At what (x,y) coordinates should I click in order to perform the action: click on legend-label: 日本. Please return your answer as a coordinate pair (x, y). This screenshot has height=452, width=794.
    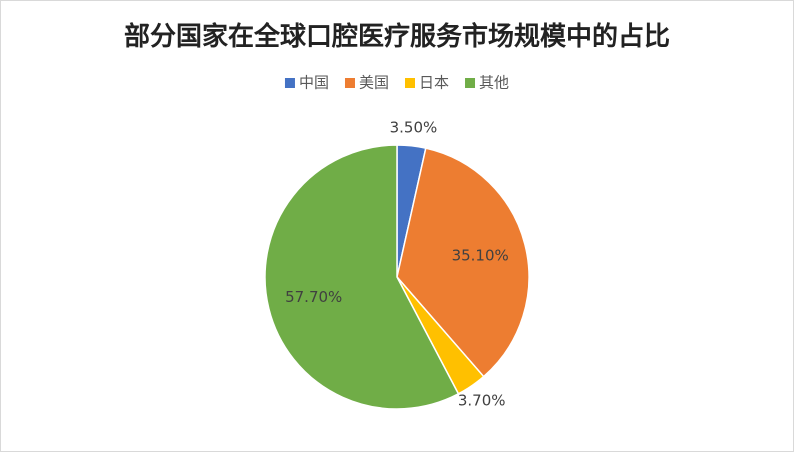
    Looking at the image, I should click on (434, 83).